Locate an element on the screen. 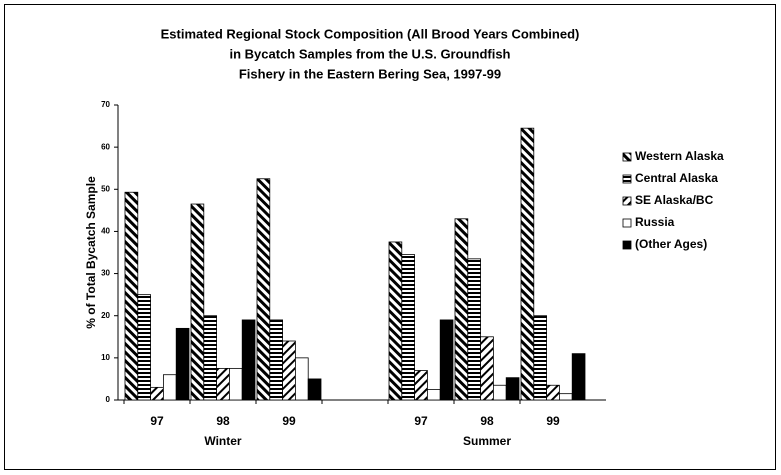 The image size is (781, 475). legend-label: (Other Ages) is located at coordinates (671, 244).